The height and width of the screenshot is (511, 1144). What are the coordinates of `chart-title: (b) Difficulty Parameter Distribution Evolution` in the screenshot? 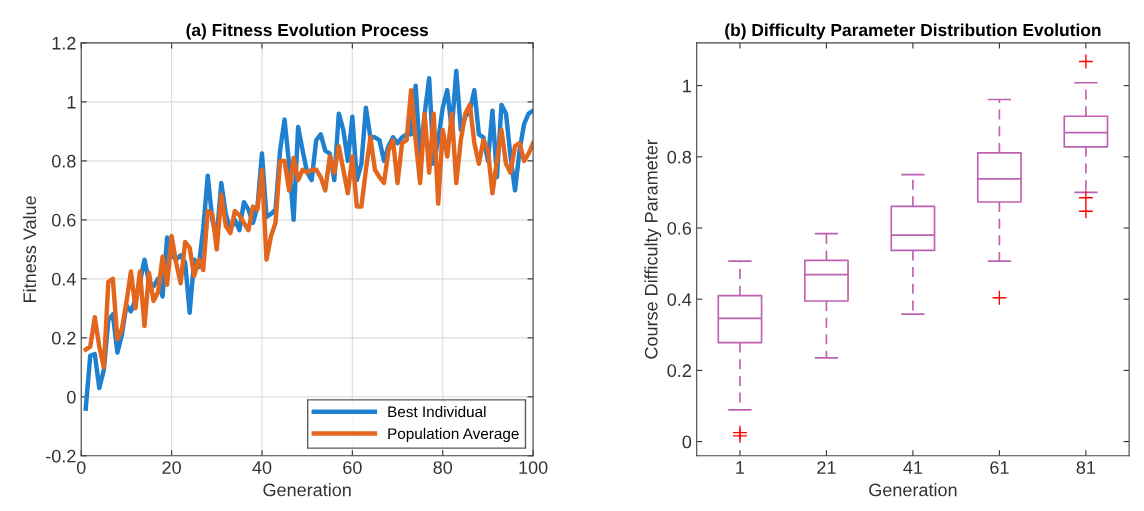 It's located at (913, 31).